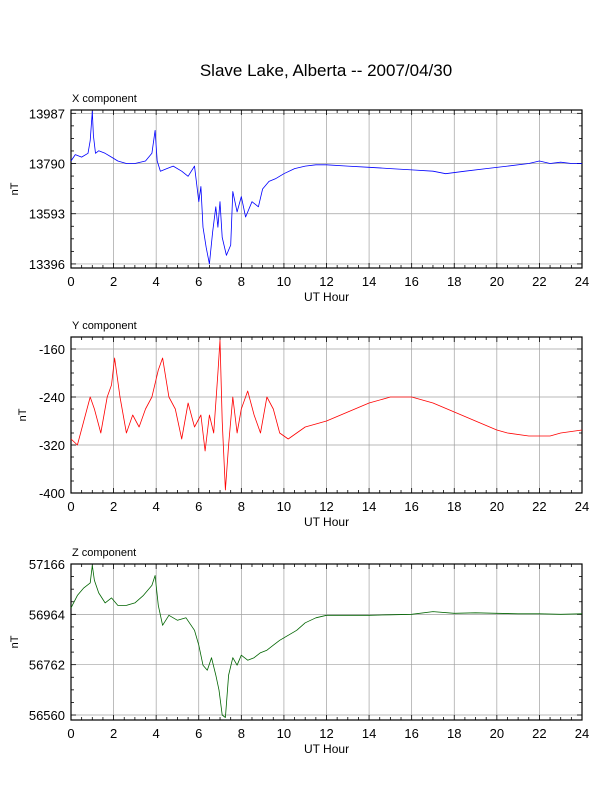 The width and height of the screenshot is (612, 792). I want to click on y-tick-label: 13987, so click(47, 113).